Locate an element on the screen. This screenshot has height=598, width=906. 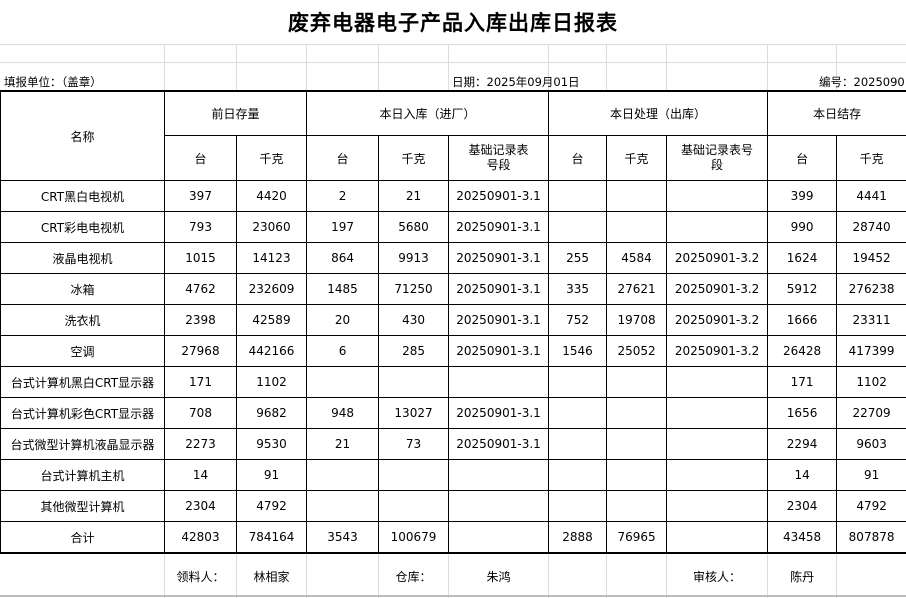
cell-in-qty: 948 is located at coordinates (343, 413).